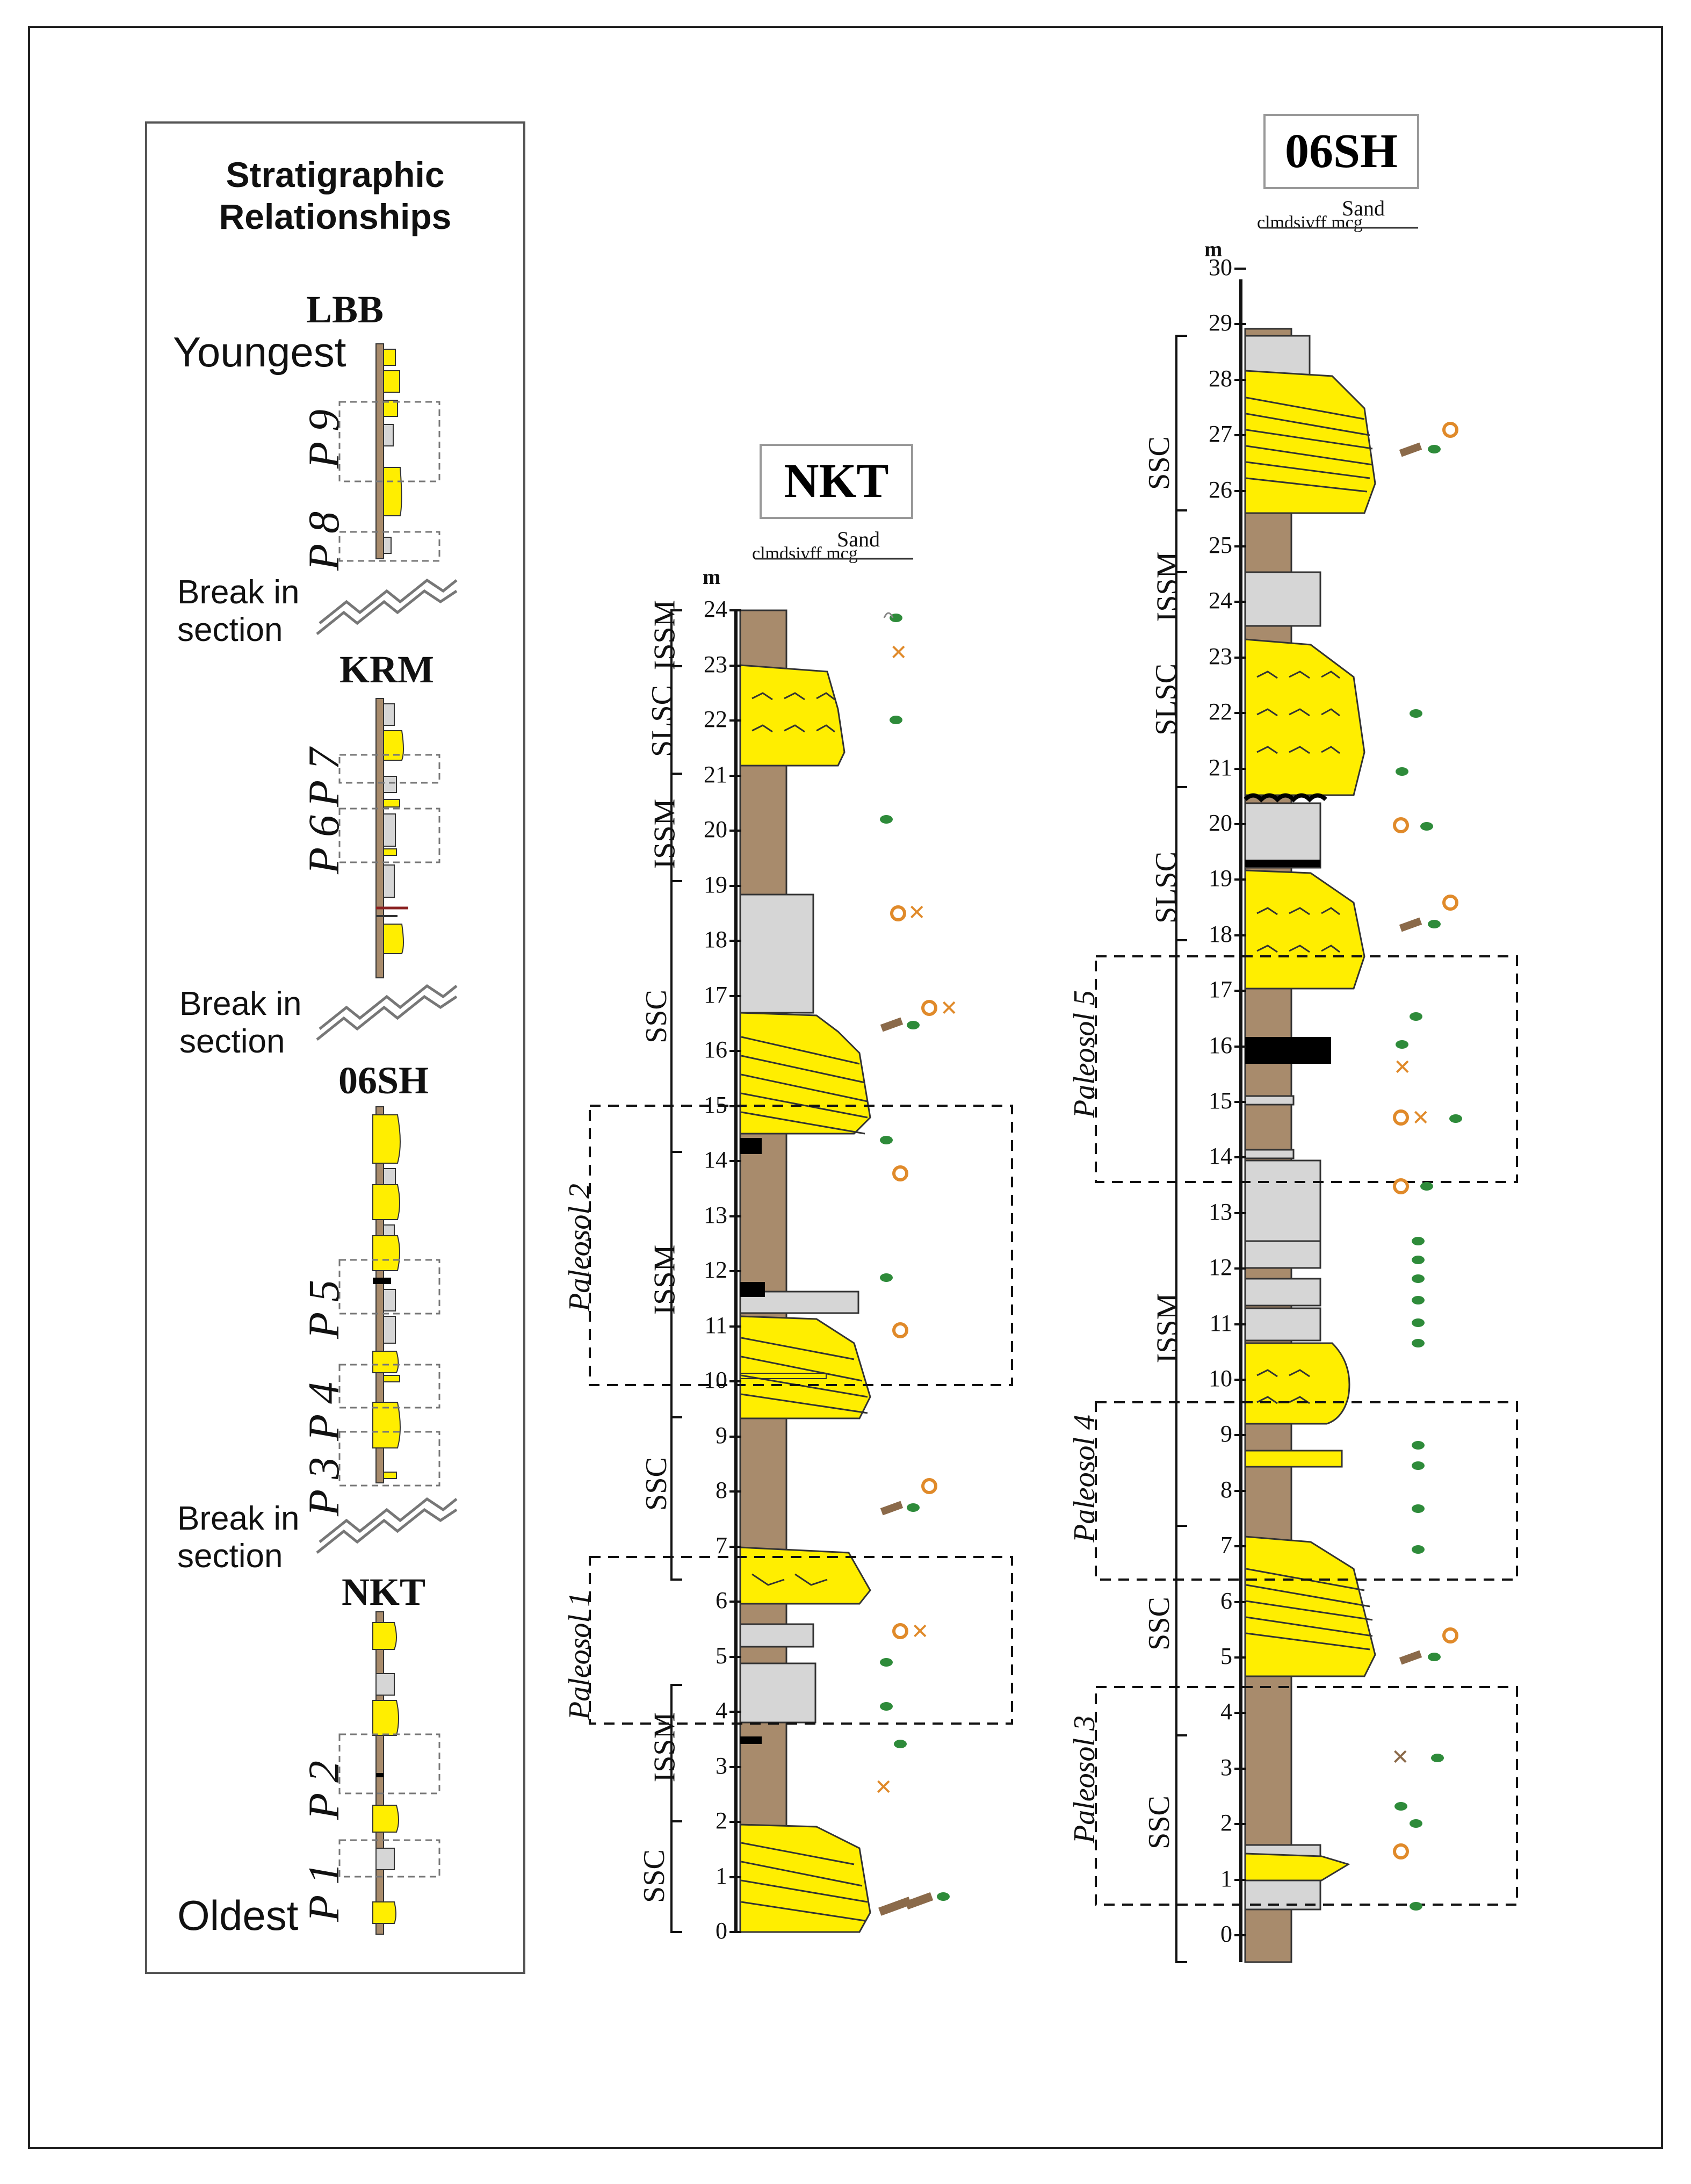 The width and height of the screenshot is (1691, 2184). Describe the element at coordinates (715, 1380) in the screenshot. I see `nkt-tick-label: 10` at that location.